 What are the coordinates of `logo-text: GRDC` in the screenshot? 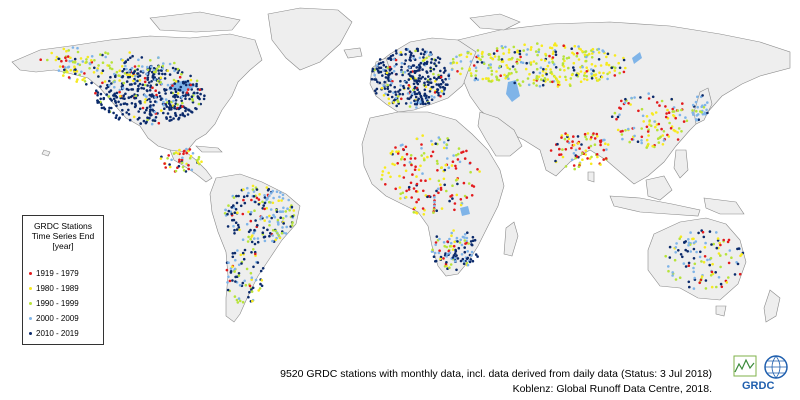 It's located at (758, 386).